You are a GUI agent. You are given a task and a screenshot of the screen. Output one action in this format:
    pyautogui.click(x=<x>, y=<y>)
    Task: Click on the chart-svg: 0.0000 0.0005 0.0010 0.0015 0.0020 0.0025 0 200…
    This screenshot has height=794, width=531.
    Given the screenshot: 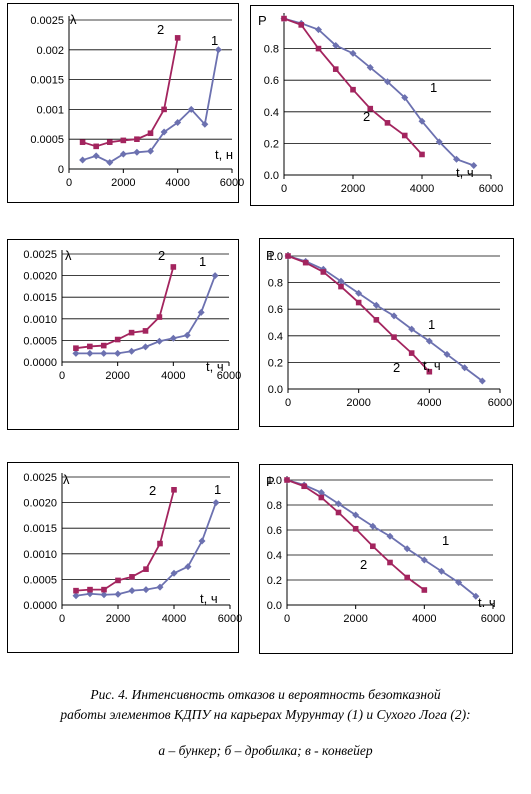 What is the action you would take?
    pyautogui.click(x=132, y=548)
    